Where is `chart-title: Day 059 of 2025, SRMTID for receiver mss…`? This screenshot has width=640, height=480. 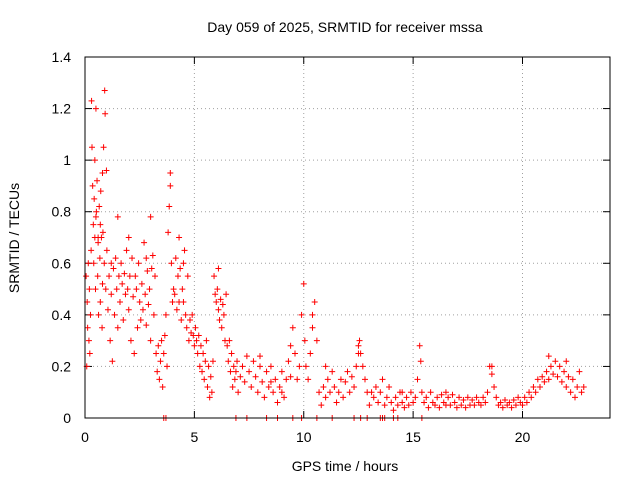
chart-title: Day 059 of 2025, SRMTID for receiver mss… is located at coordinates (345, 27).